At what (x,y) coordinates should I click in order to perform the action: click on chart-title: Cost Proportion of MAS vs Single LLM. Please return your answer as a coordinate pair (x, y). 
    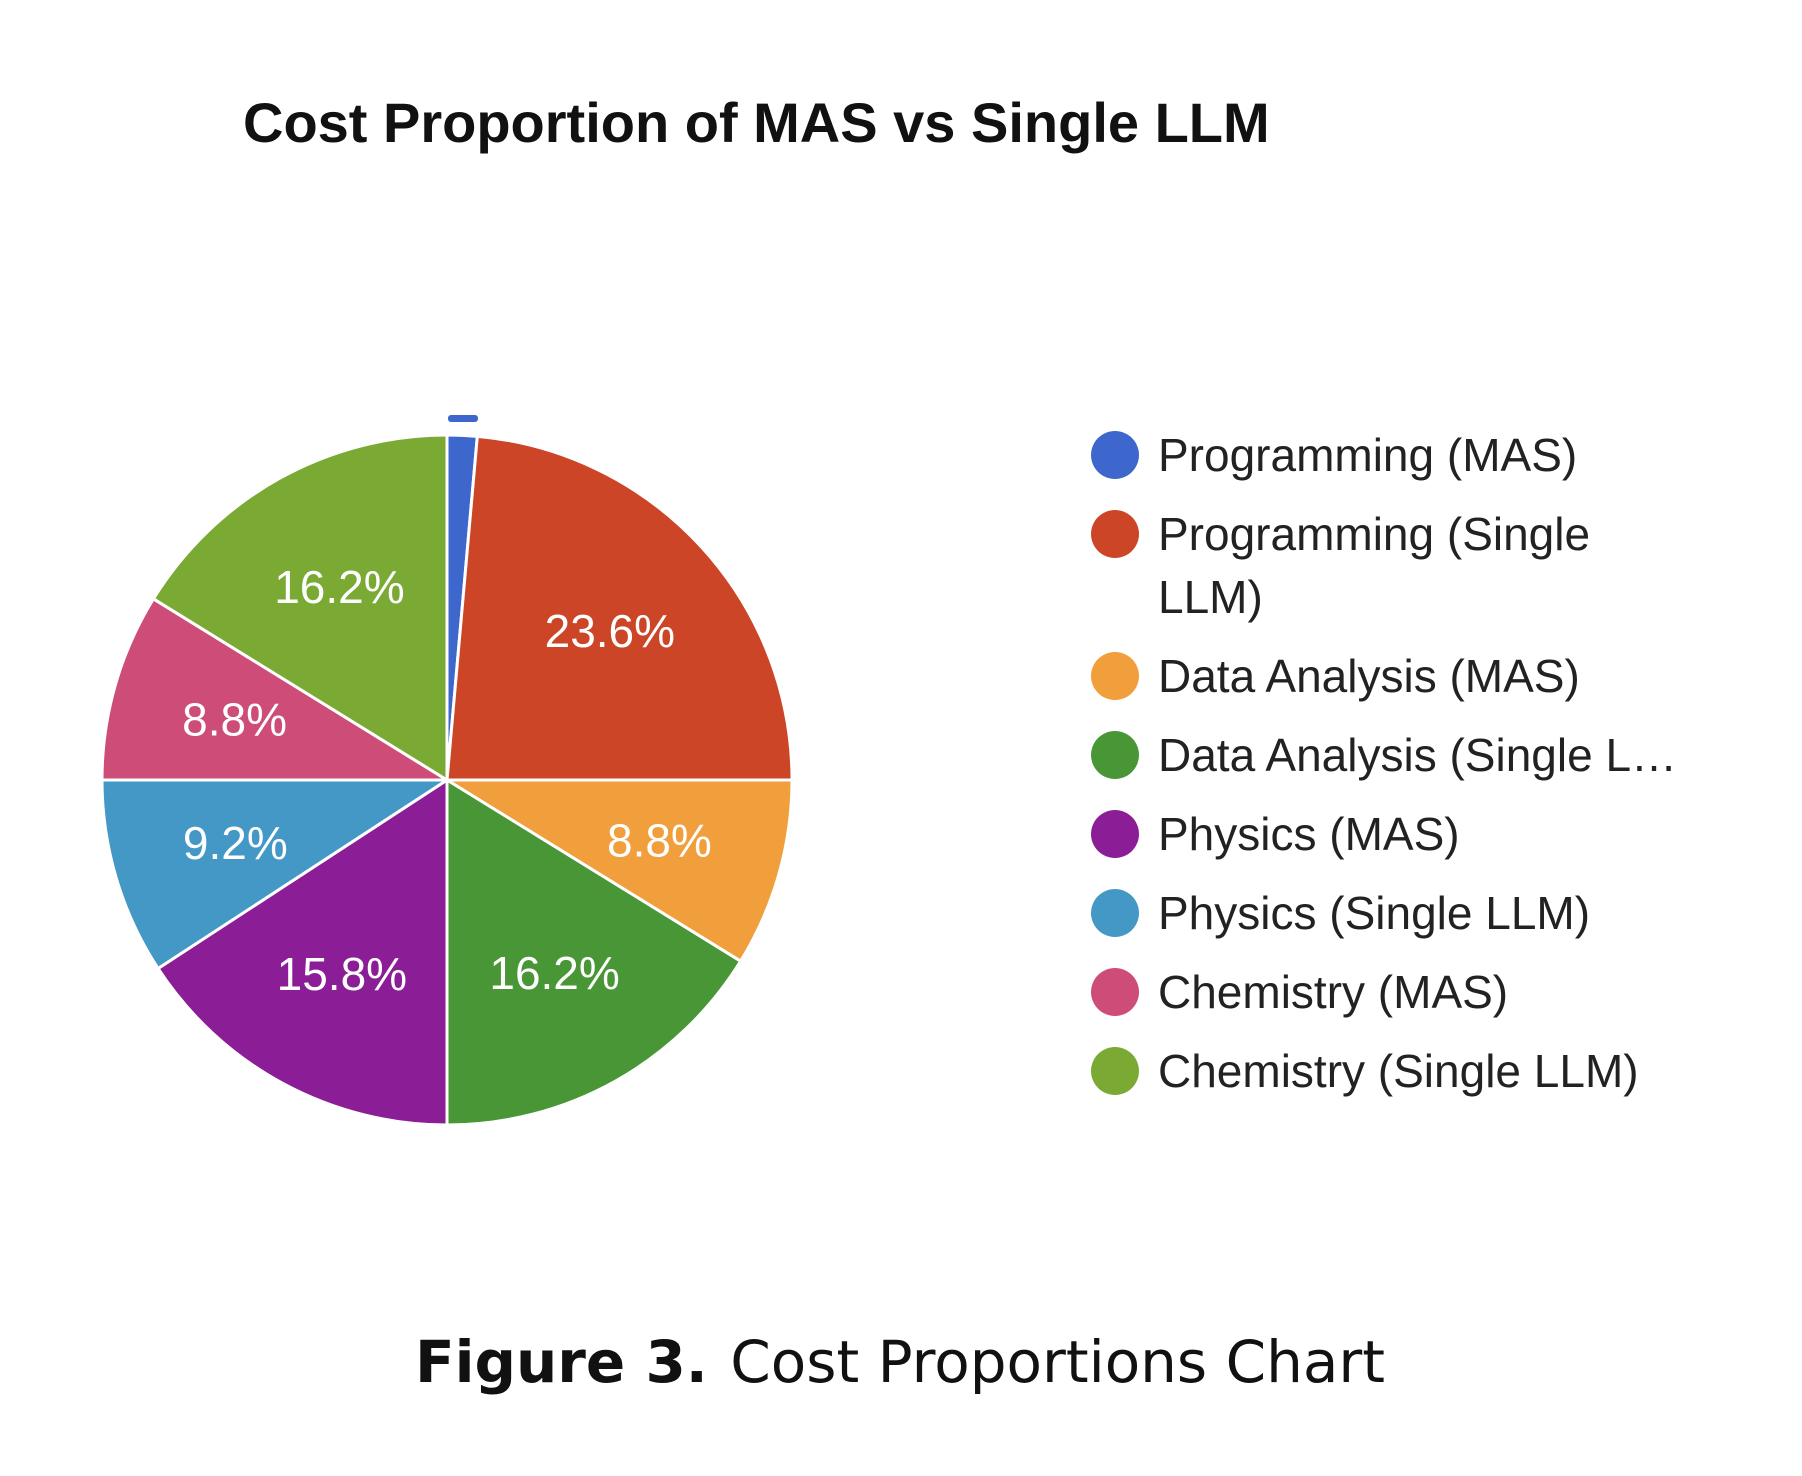
    Looking at the image, I should click on (756, 122).